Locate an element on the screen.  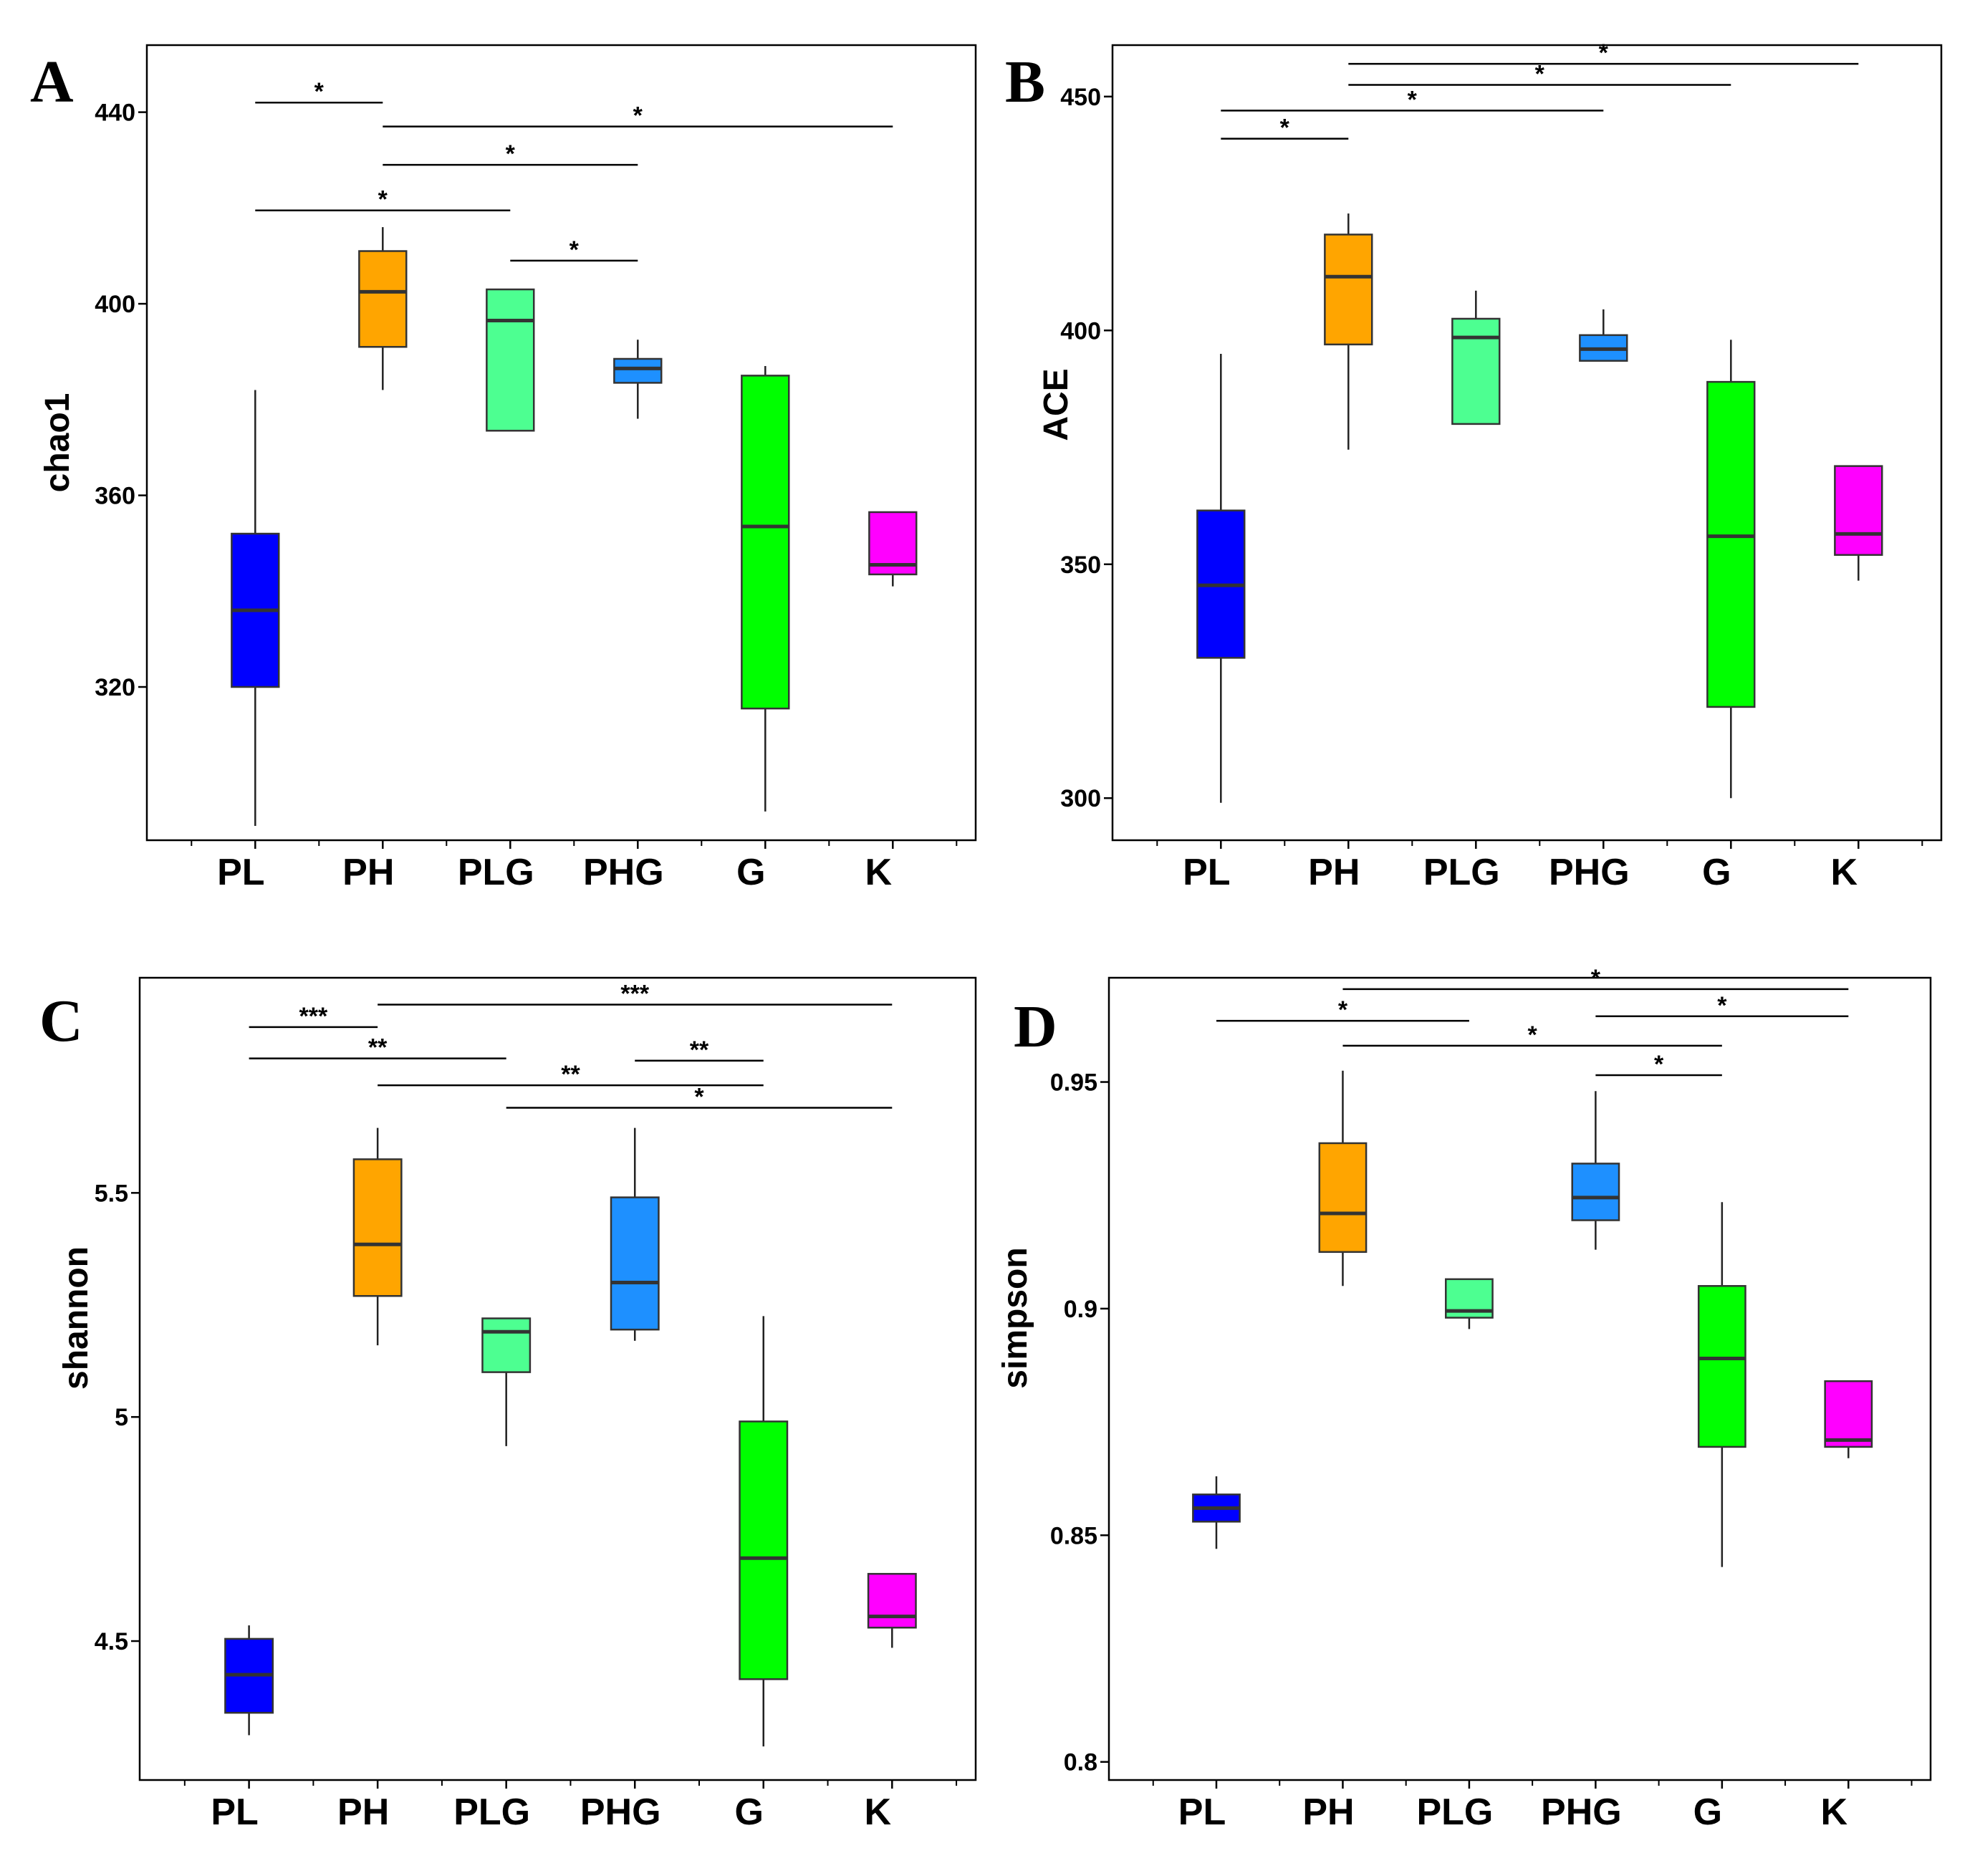
y-tick-label: 5 is located at coordinates (121, 1417).